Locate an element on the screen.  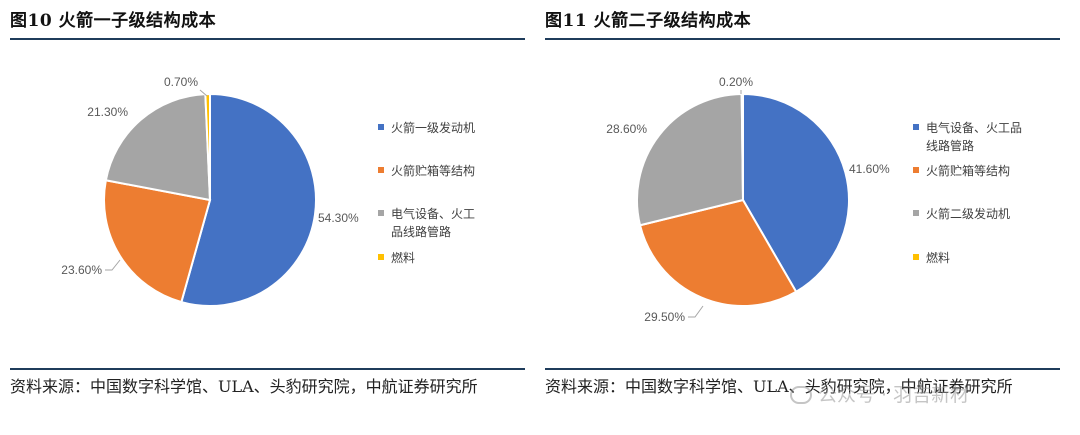
data-label: 41.60% is located at coordinates (869, 169).